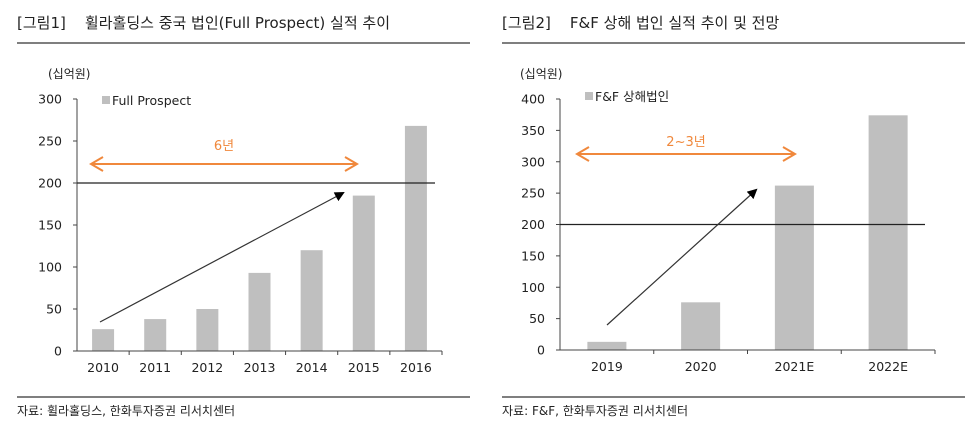 The height and width of the screenshot is (431, 967). I want to click on bar-2020, so click(701, 326).